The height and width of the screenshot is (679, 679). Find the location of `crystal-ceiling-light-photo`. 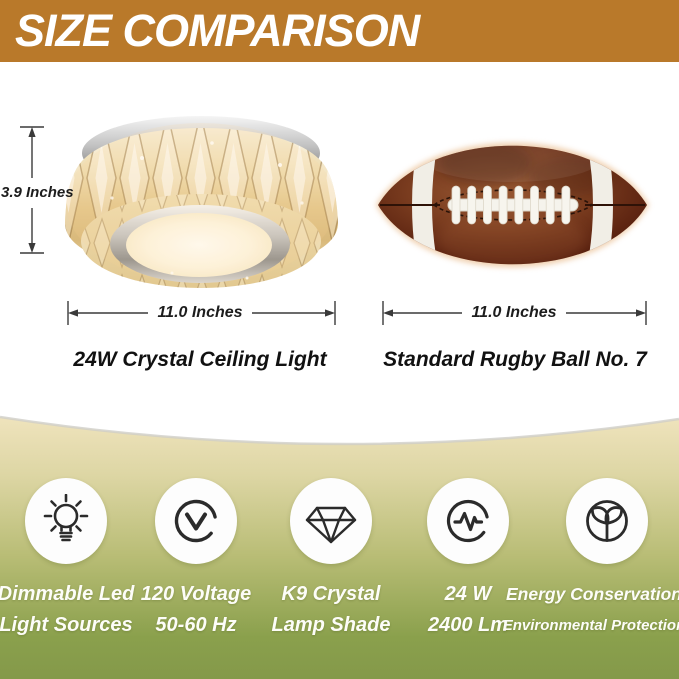

crystal-ceiling-light-photo is located at coordinates (201, 202).